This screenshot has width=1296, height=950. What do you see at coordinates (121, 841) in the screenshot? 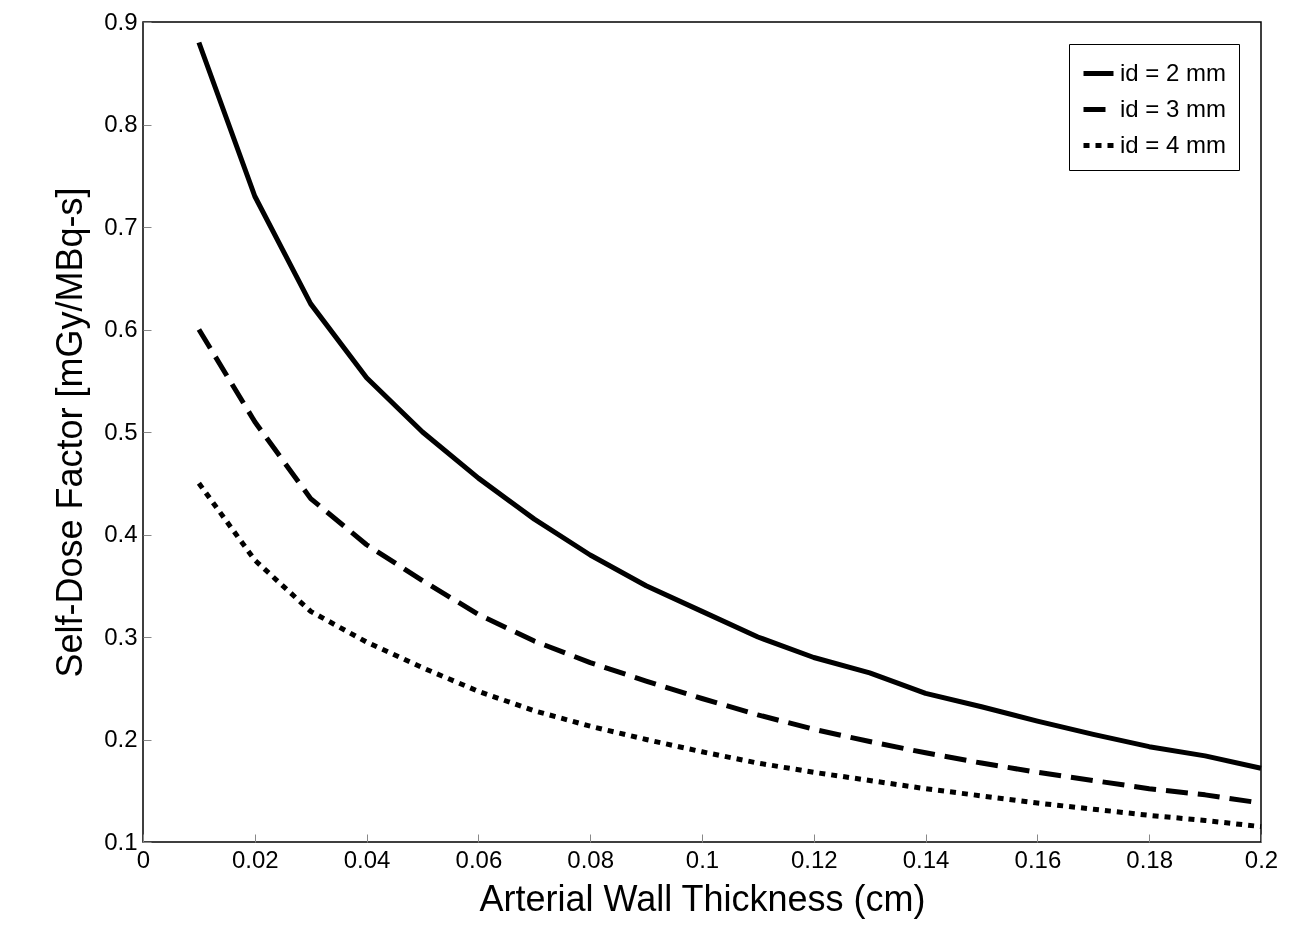
I see `y-tick-label: 0.1` at bounding box center [121, 841].